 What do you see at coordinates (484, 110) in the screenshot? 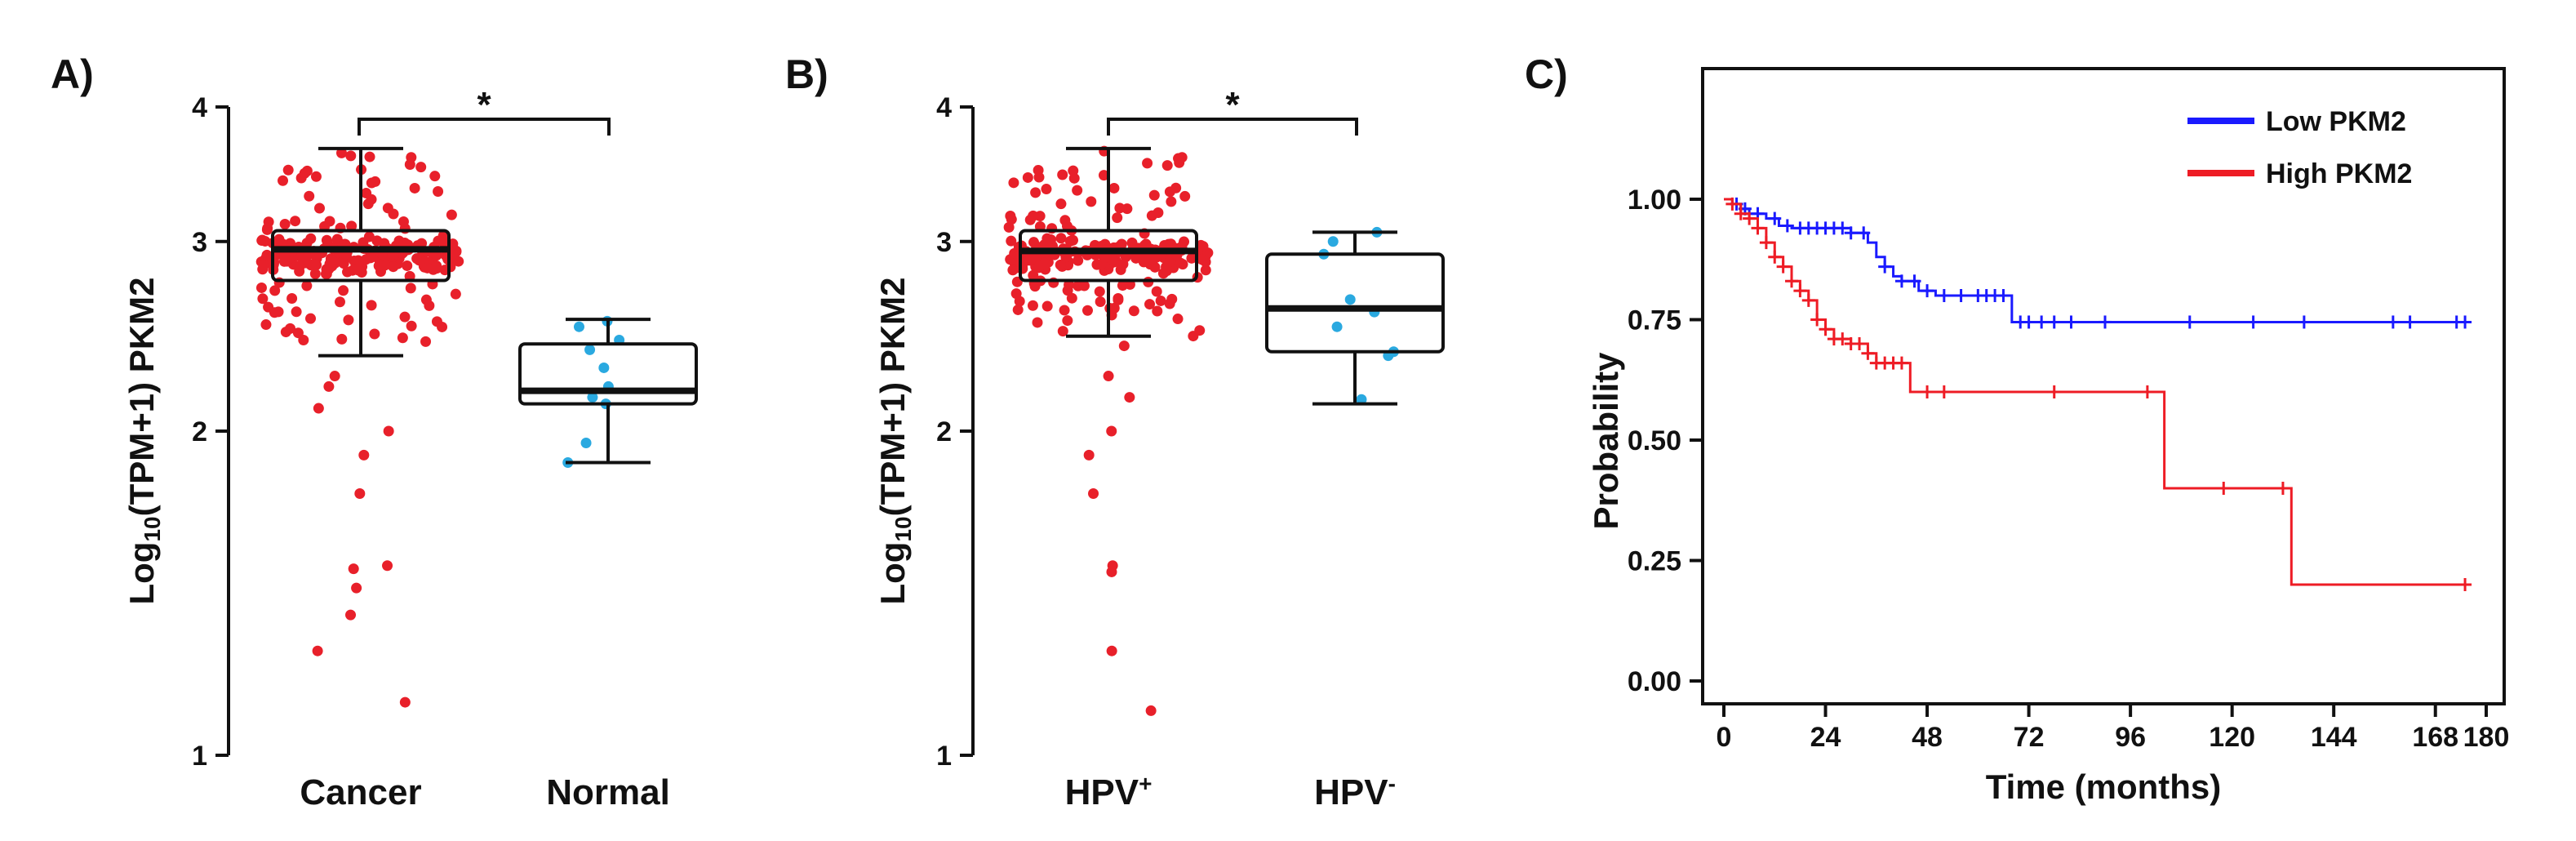
I see `panel-a-significance: *` at bounding box center [484, 110].